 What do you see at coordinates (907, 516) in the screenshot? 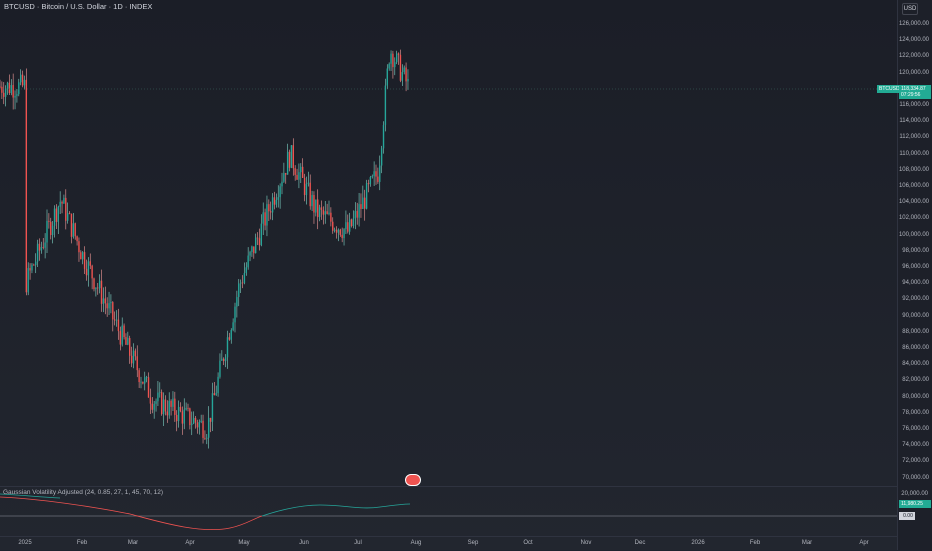
I see `indicator-zero-tag: 0.00` at bounding box center [907, 516].